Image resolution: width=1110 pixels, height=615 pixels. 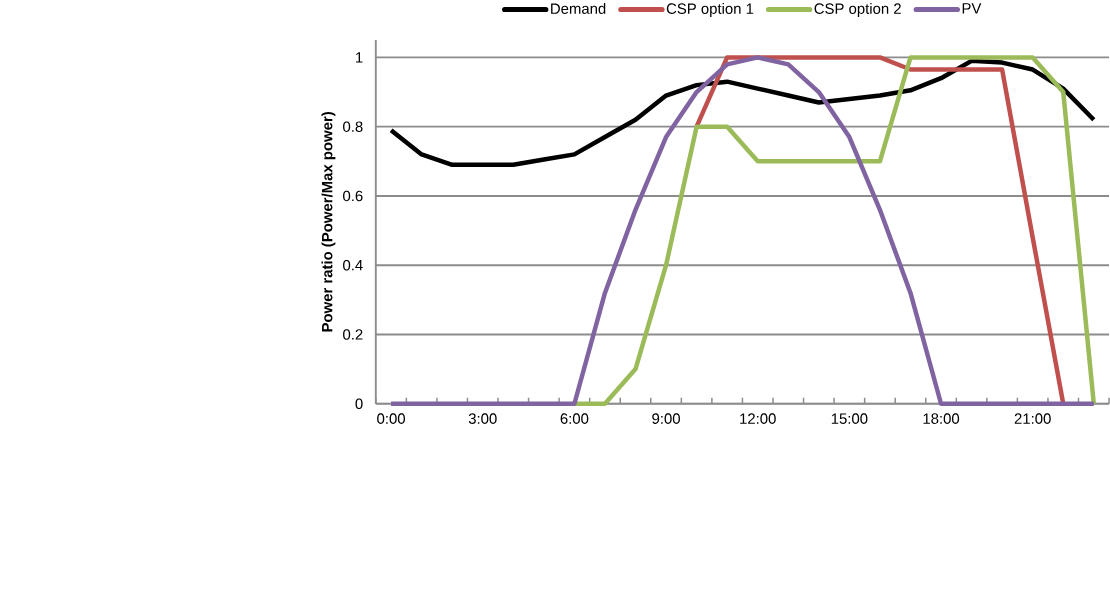 What do you see at coordinates (353, 126) in the screenshot?
I see `y-tick-label: 0.8` at bounding box center [353, 126].